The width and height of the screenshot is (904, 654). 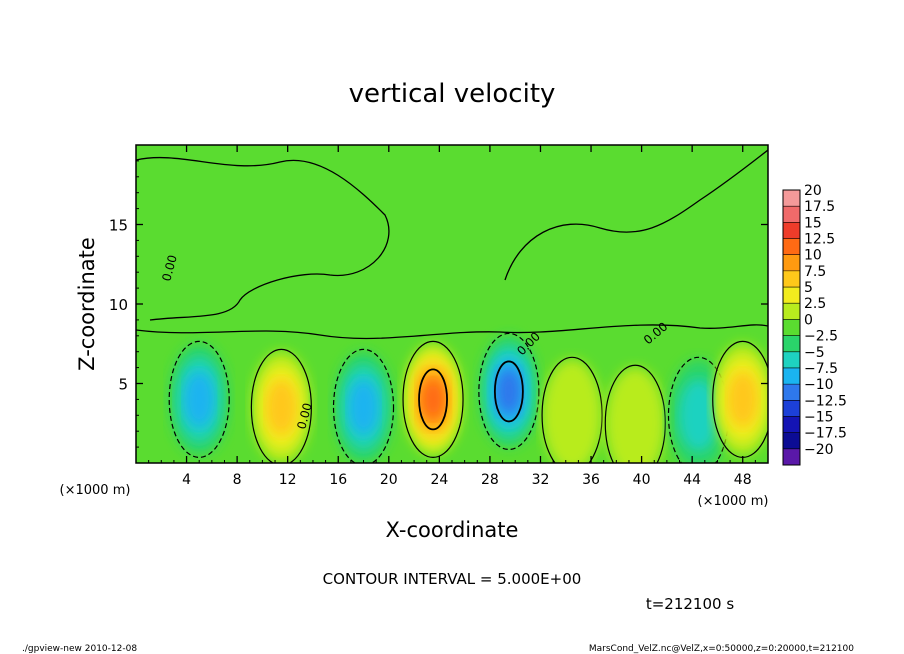 I want to click on x-tick-label: 40, so click(x=642, y=480).